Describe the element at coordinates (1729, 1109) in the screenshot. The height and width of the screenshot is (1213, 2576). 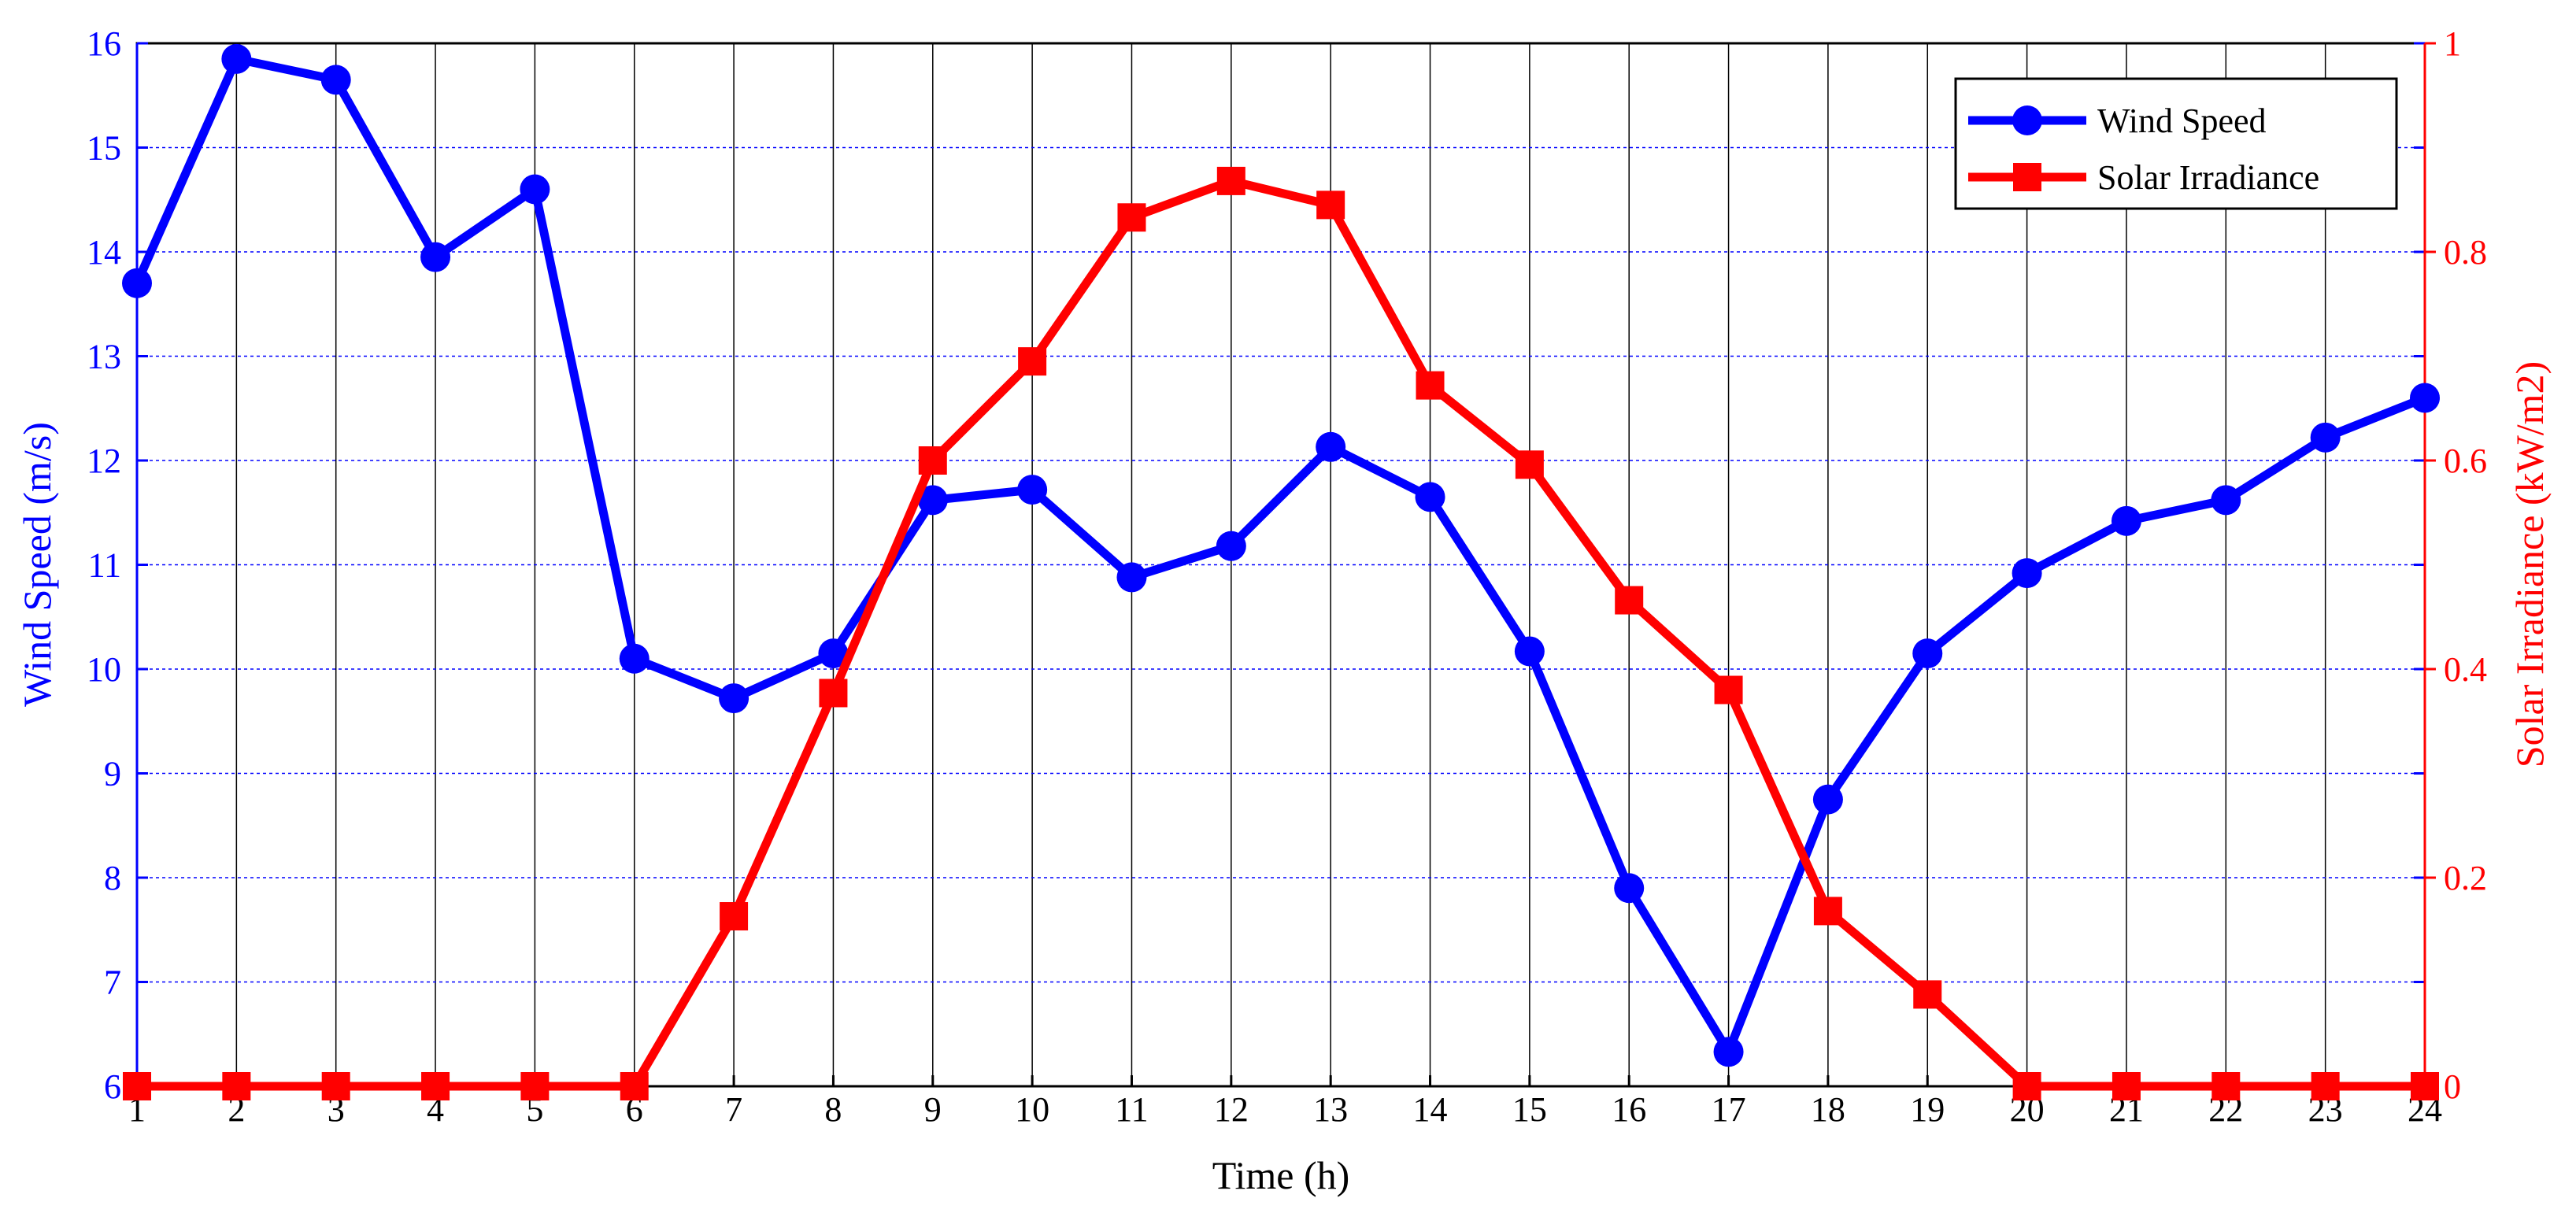
I see `x-tick-label: 17` at that location.